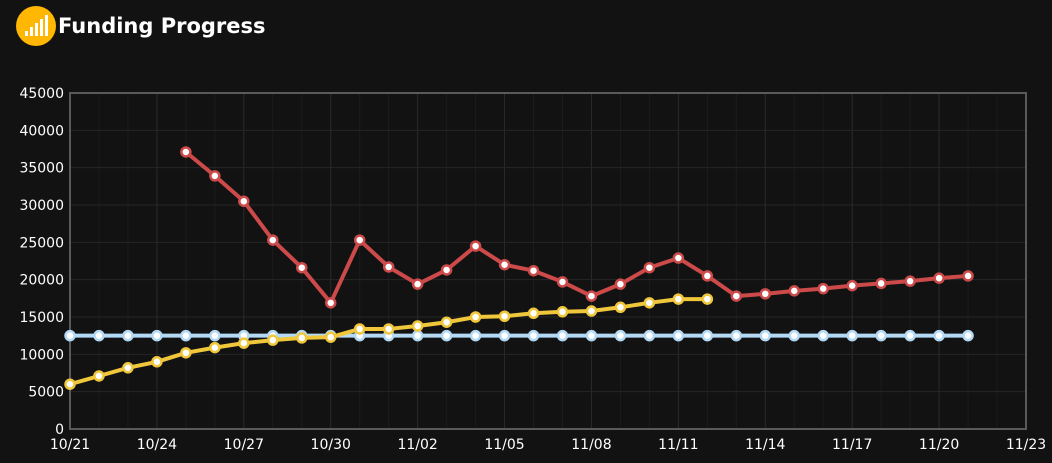  I want to click on x-tick-label: 11/05, so click(504, 445).